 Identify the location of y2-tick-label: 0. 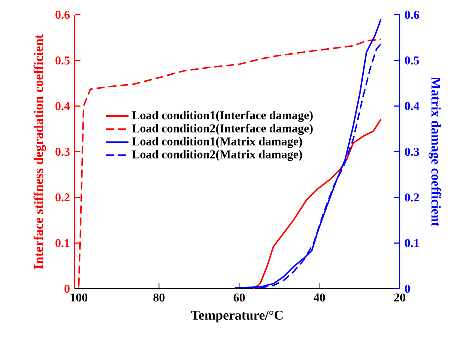
(407, 289).